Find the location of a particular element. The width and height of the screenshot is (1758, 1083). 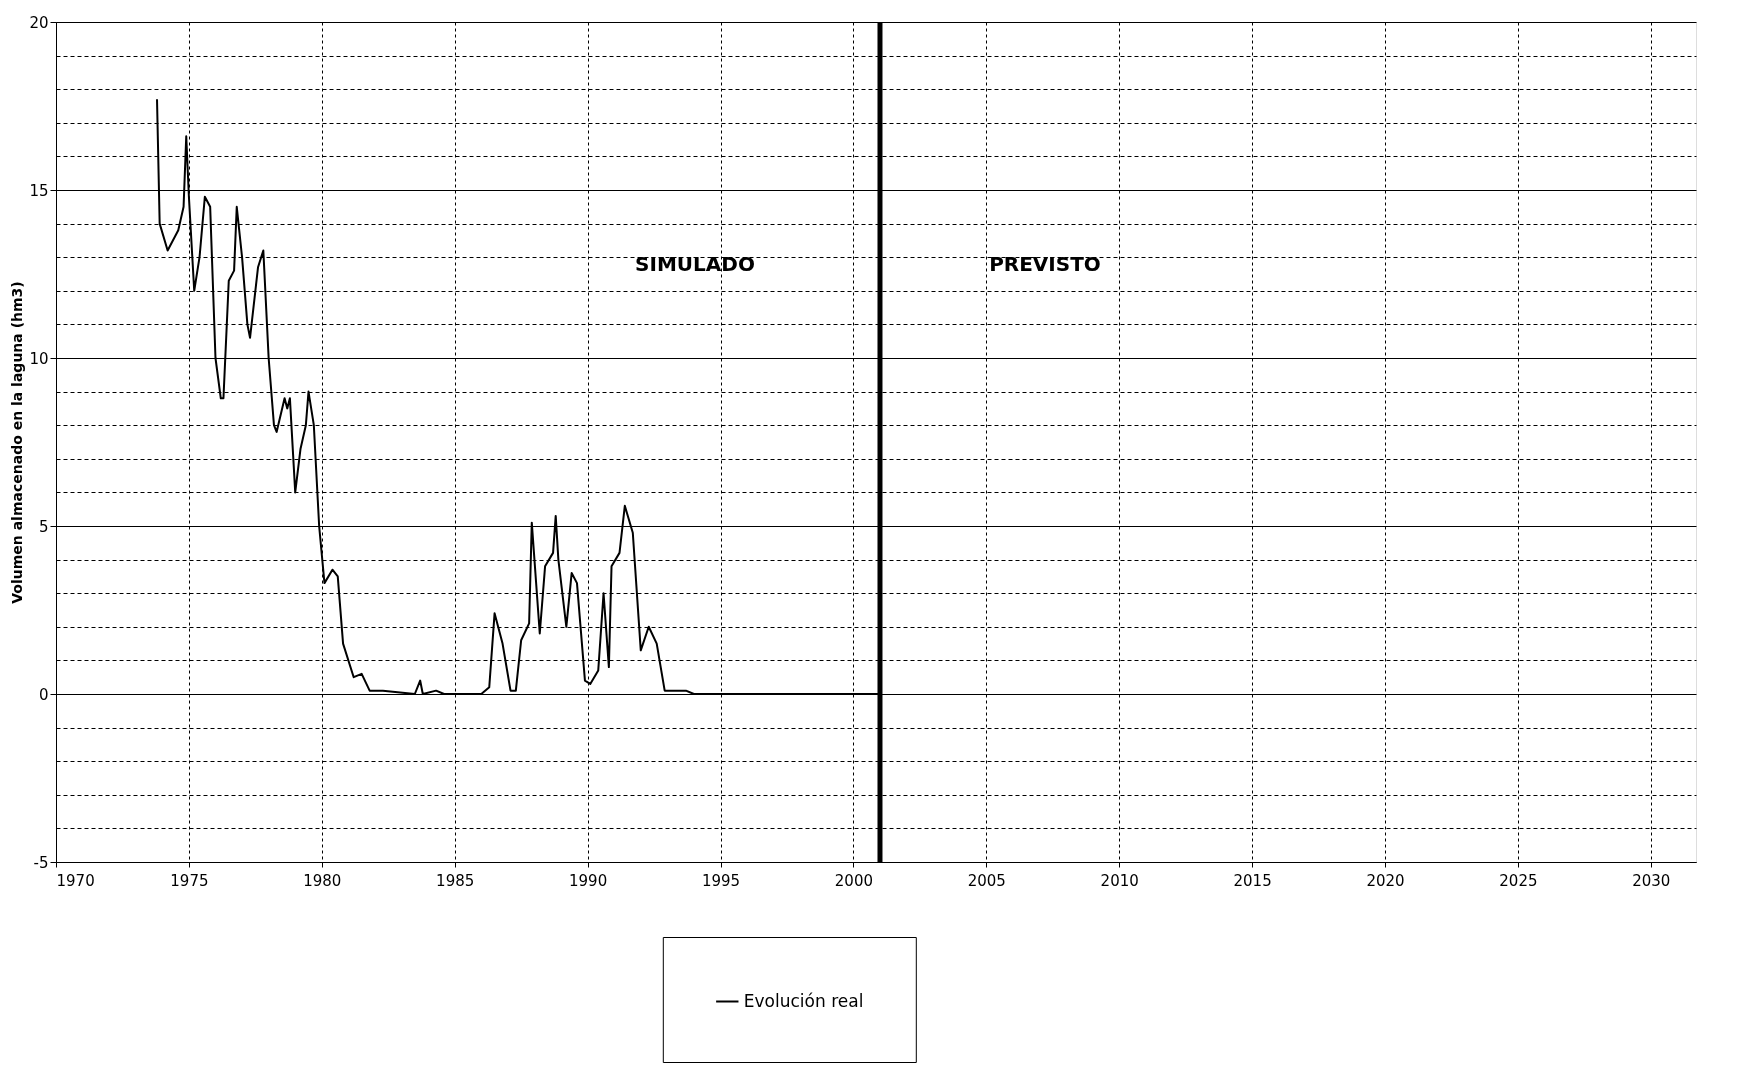

y-tick-label: 10 is located at coordinates (39, 358).